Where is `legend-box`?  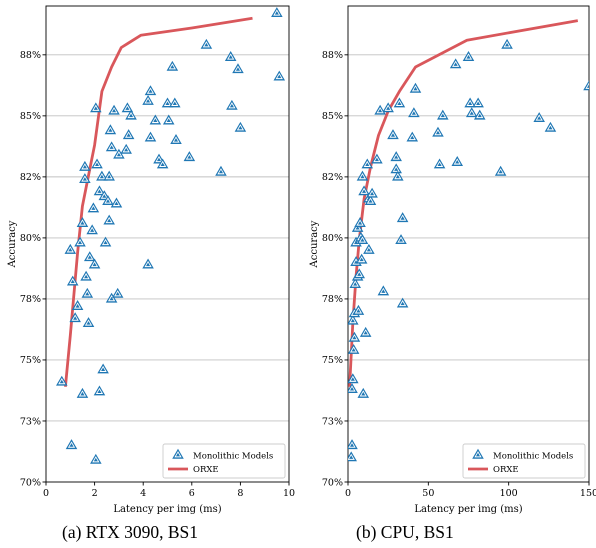 legend-box is located at coordinates (524, 461).